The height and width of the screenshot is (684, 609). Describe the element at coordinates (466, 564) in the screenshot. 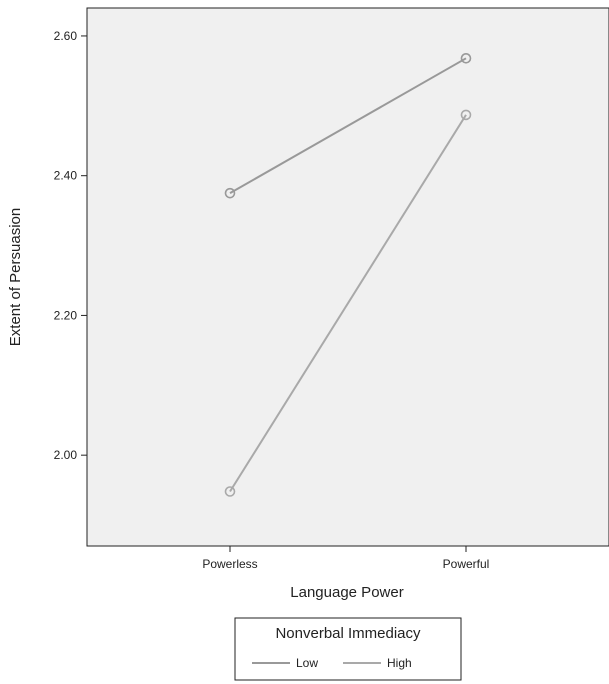

I see `x-tick-label: Powerful` at that location.